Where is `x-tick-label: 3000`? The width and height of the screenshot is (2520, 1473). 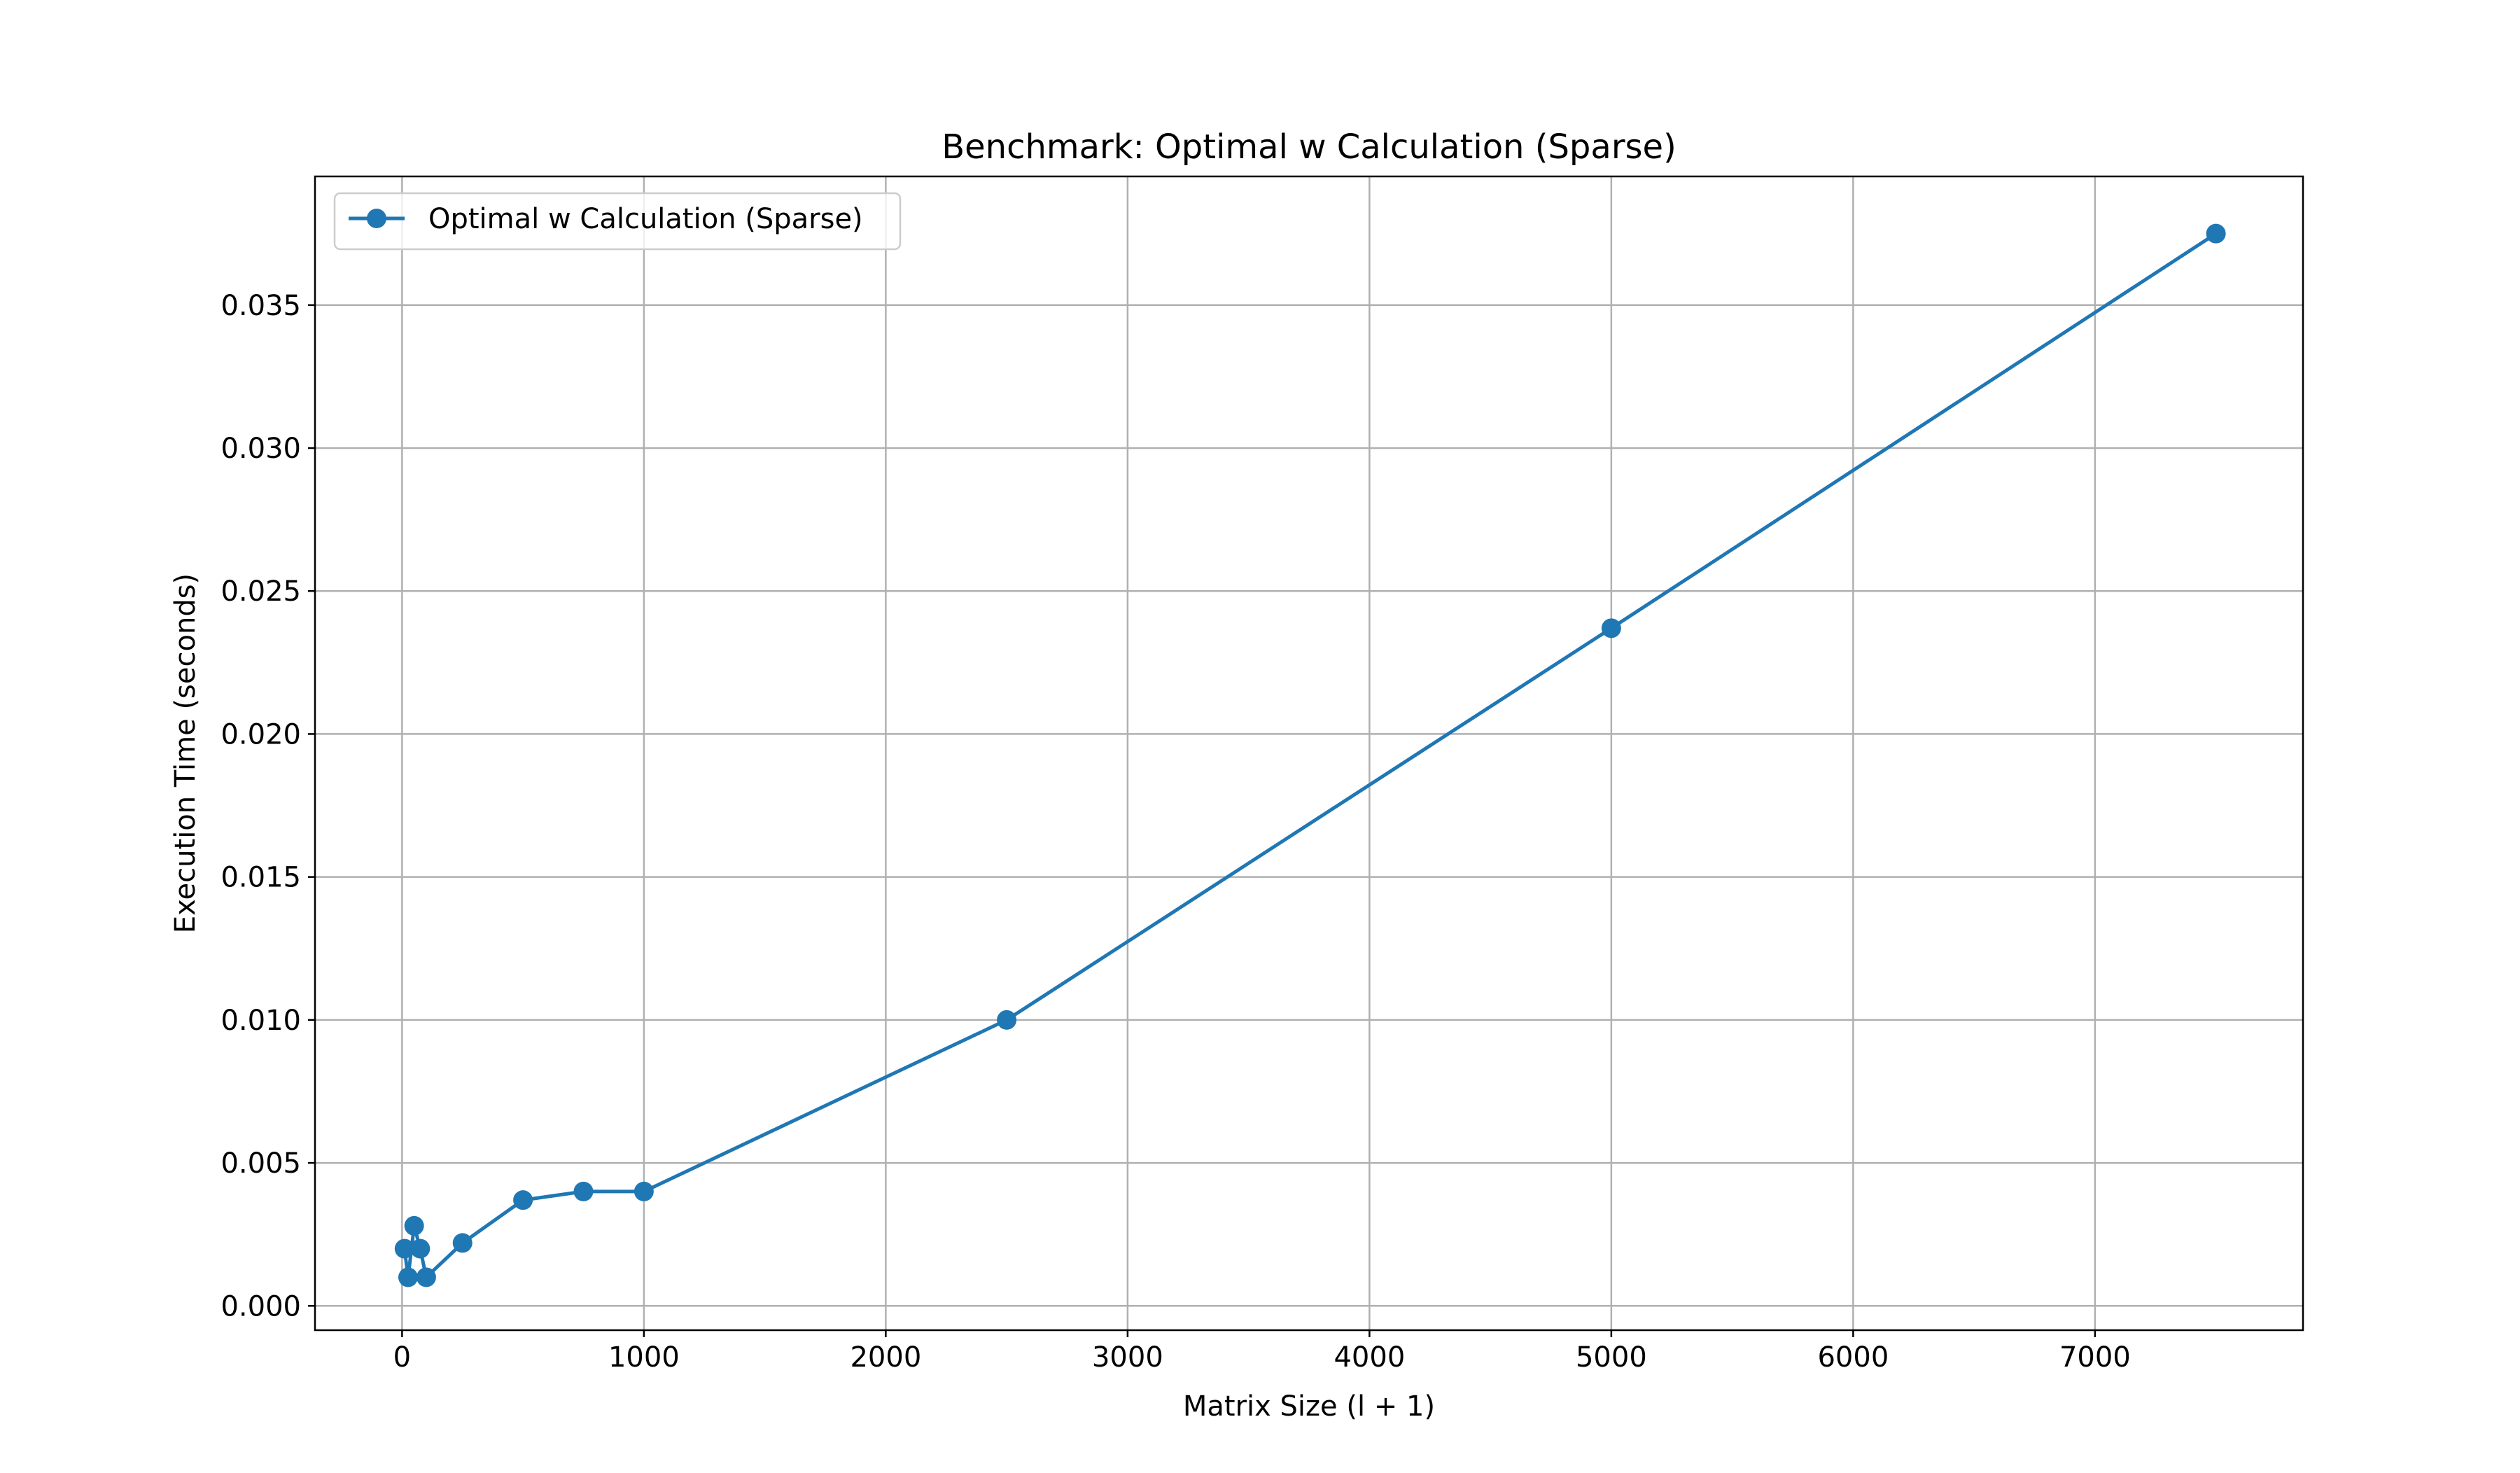 x-tick-label: 3000 is located at coordinates (1127, 1357).